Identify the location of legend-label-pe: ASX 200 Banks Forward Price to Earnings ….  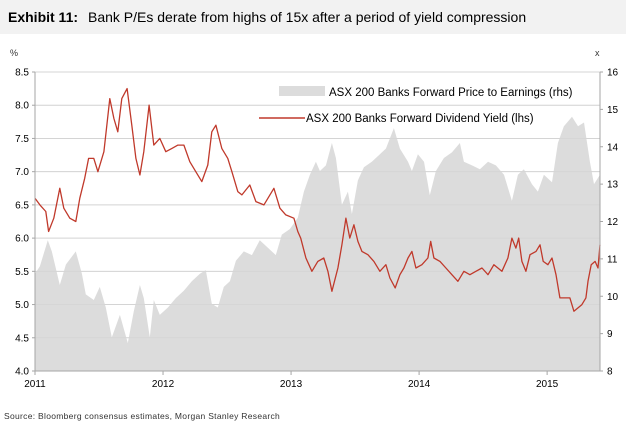
(451, 93).